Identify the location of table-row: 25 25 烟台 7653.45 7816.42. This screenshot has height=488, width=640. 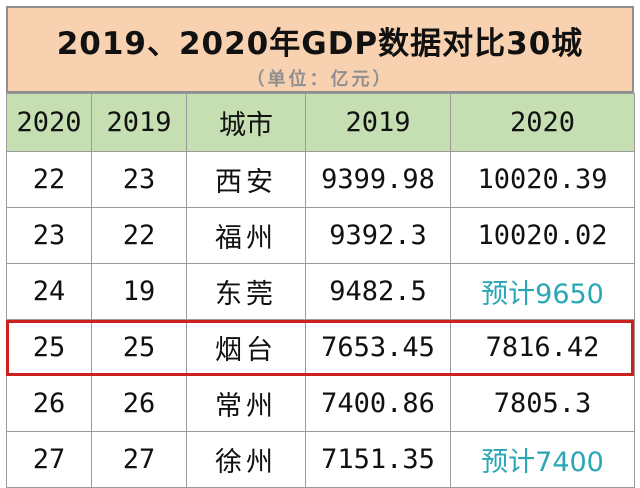
(320, 347).